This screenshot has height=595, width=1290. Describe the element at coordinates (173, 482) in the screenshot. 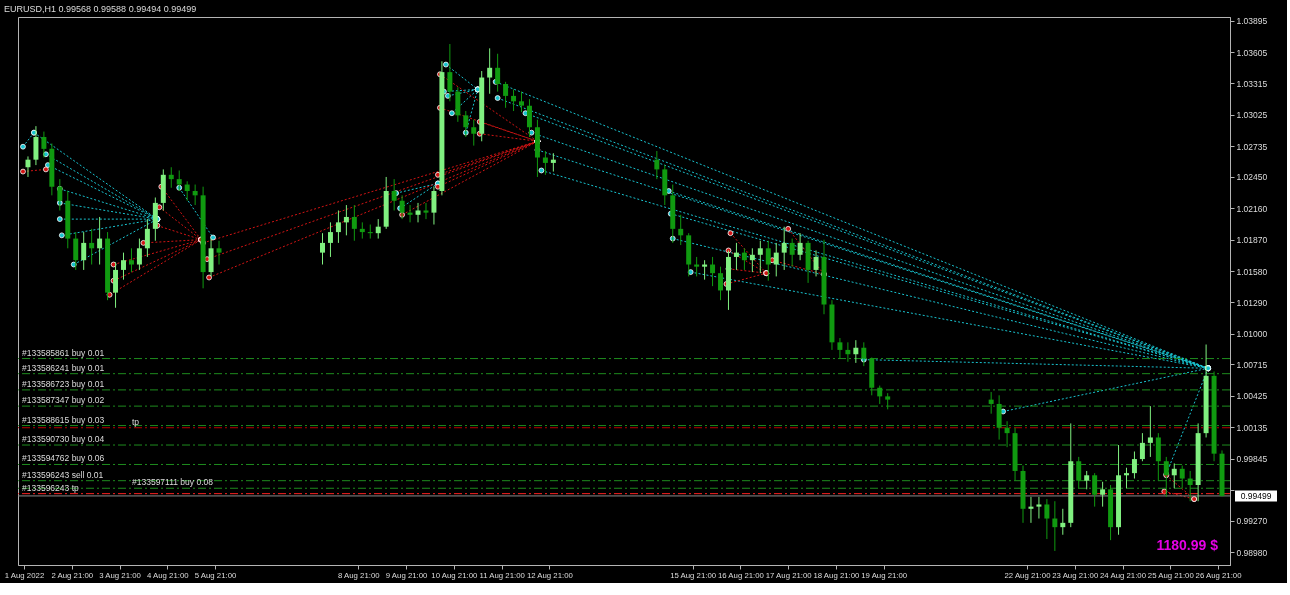

I see `ref-line-label: #133597111 buy 0.08` at that location.